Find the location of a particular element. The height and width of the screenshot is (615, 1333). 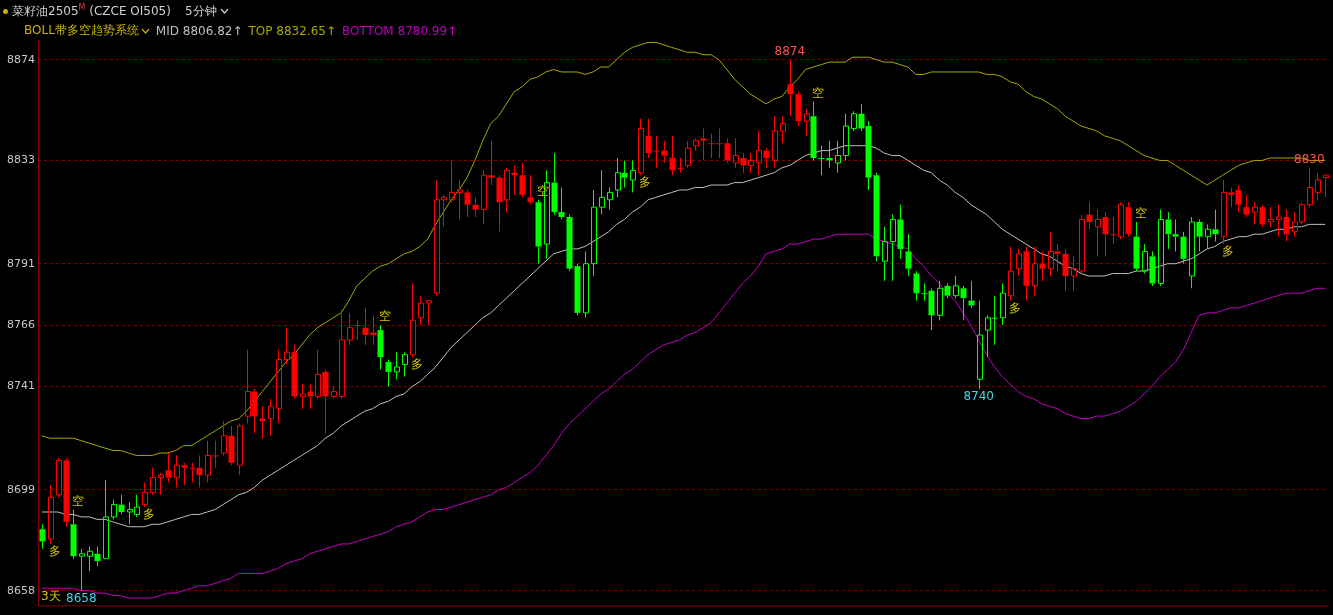

text: 8874 is located at coordinates (790, 50).